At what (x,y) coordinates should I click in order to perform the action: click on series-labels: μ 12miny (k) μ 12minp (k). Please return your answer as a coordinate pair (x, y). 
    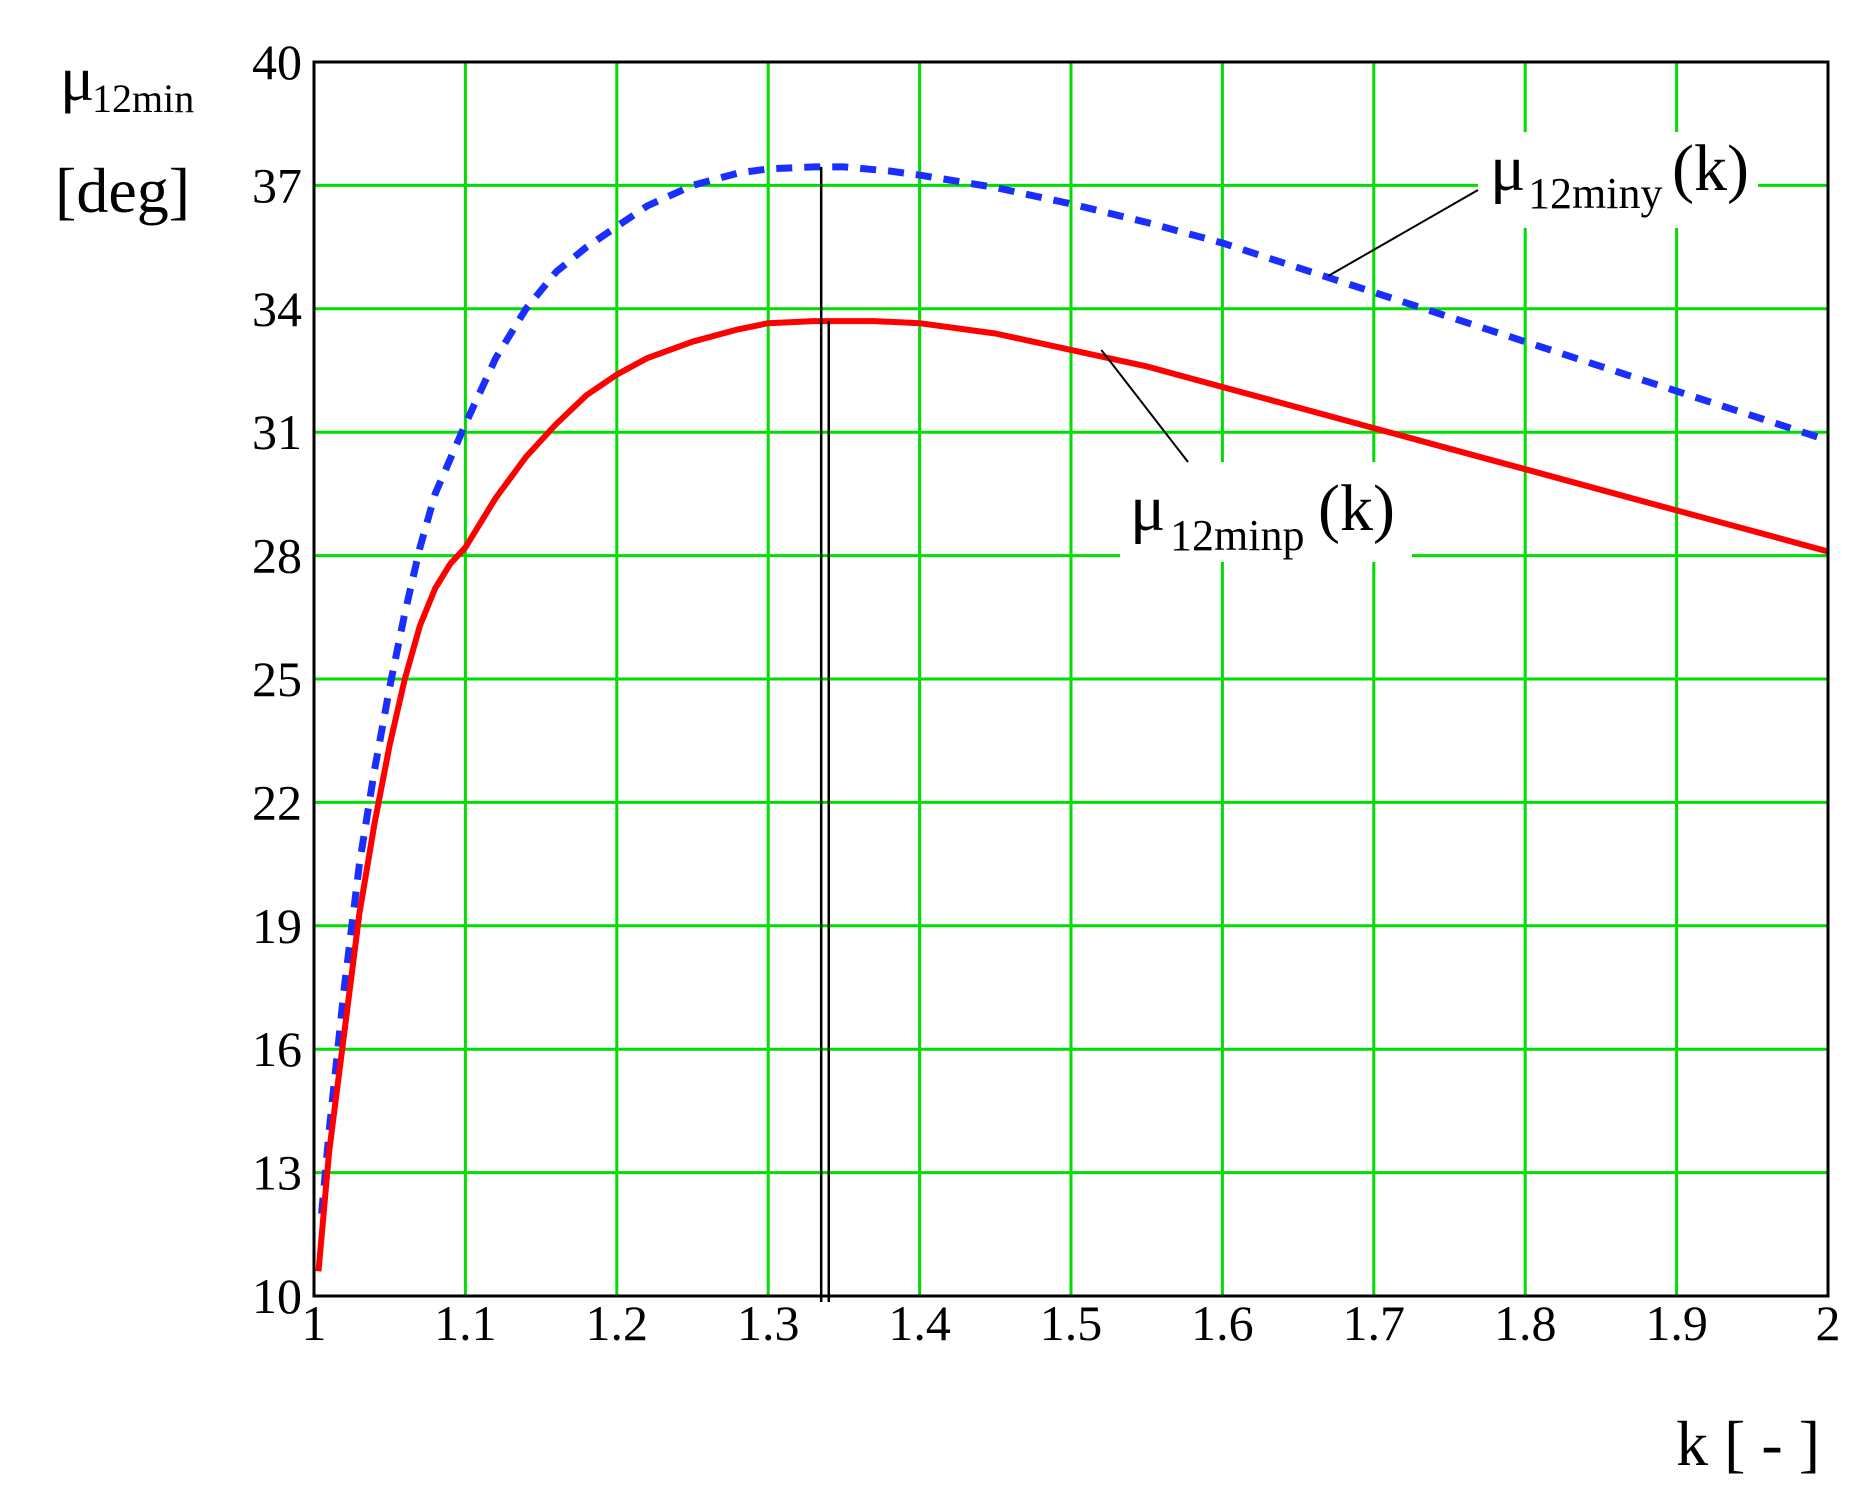
    Looking at the image, I should click on (1439, 347).